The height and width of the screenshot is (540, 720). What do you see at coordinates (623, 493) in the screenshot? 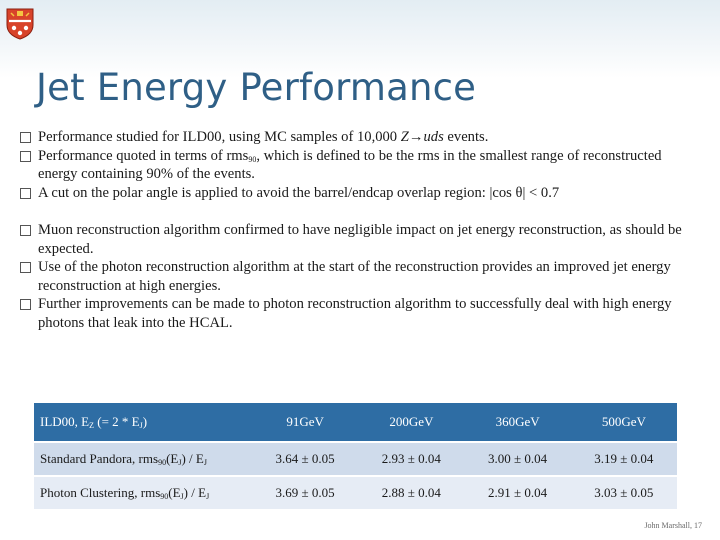
I see `table-cell: 3.03 ± 0.05` at bounding box center [623, 493].